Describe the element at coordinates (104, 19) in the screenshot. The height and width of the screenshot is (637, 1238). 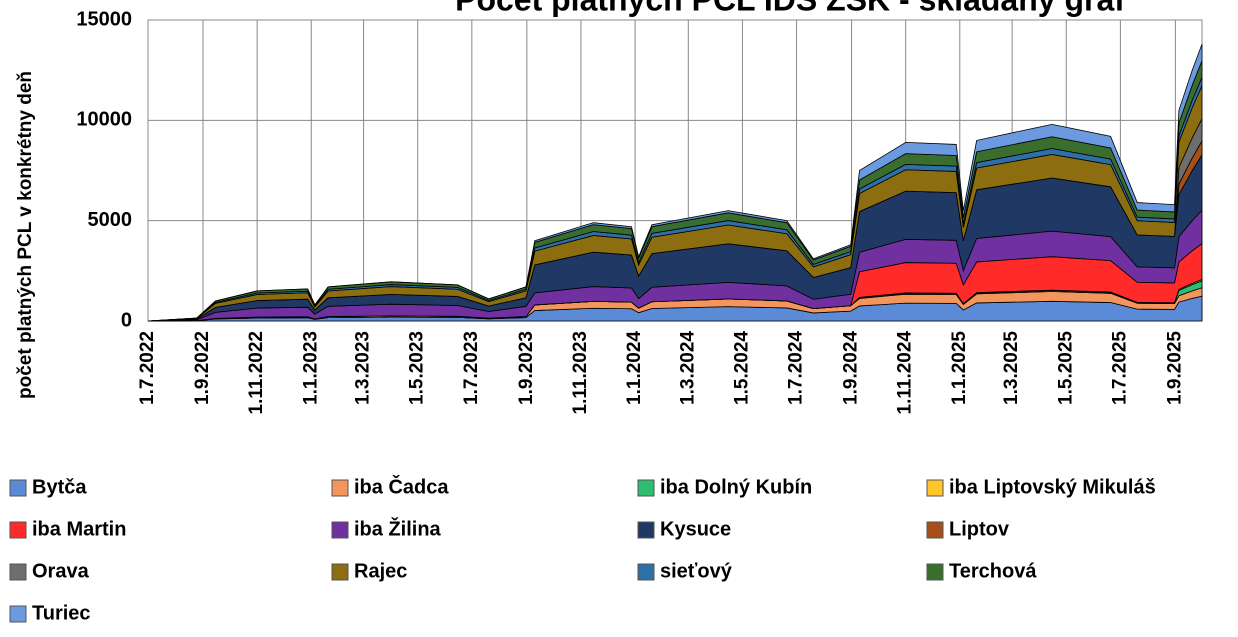
I see `y-tick-label: 15000` at that location.